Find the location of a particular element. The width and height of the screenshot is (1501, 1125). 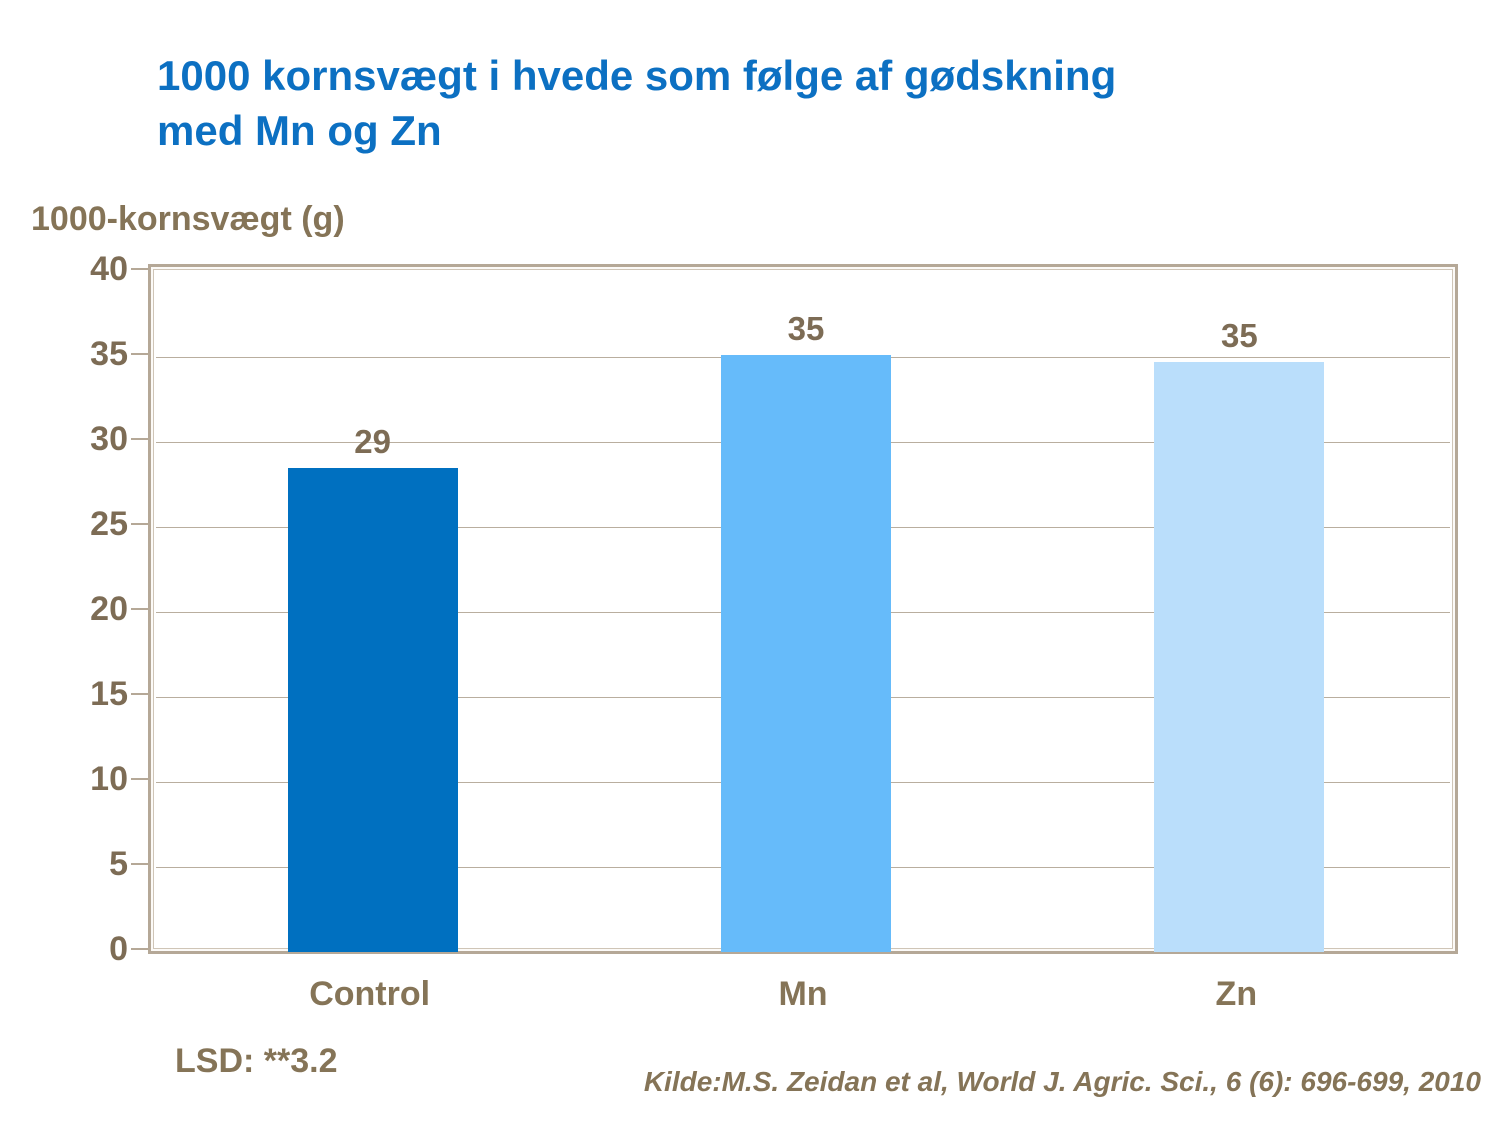

y-tick-label: 25 is located at coordinates (109, 524).